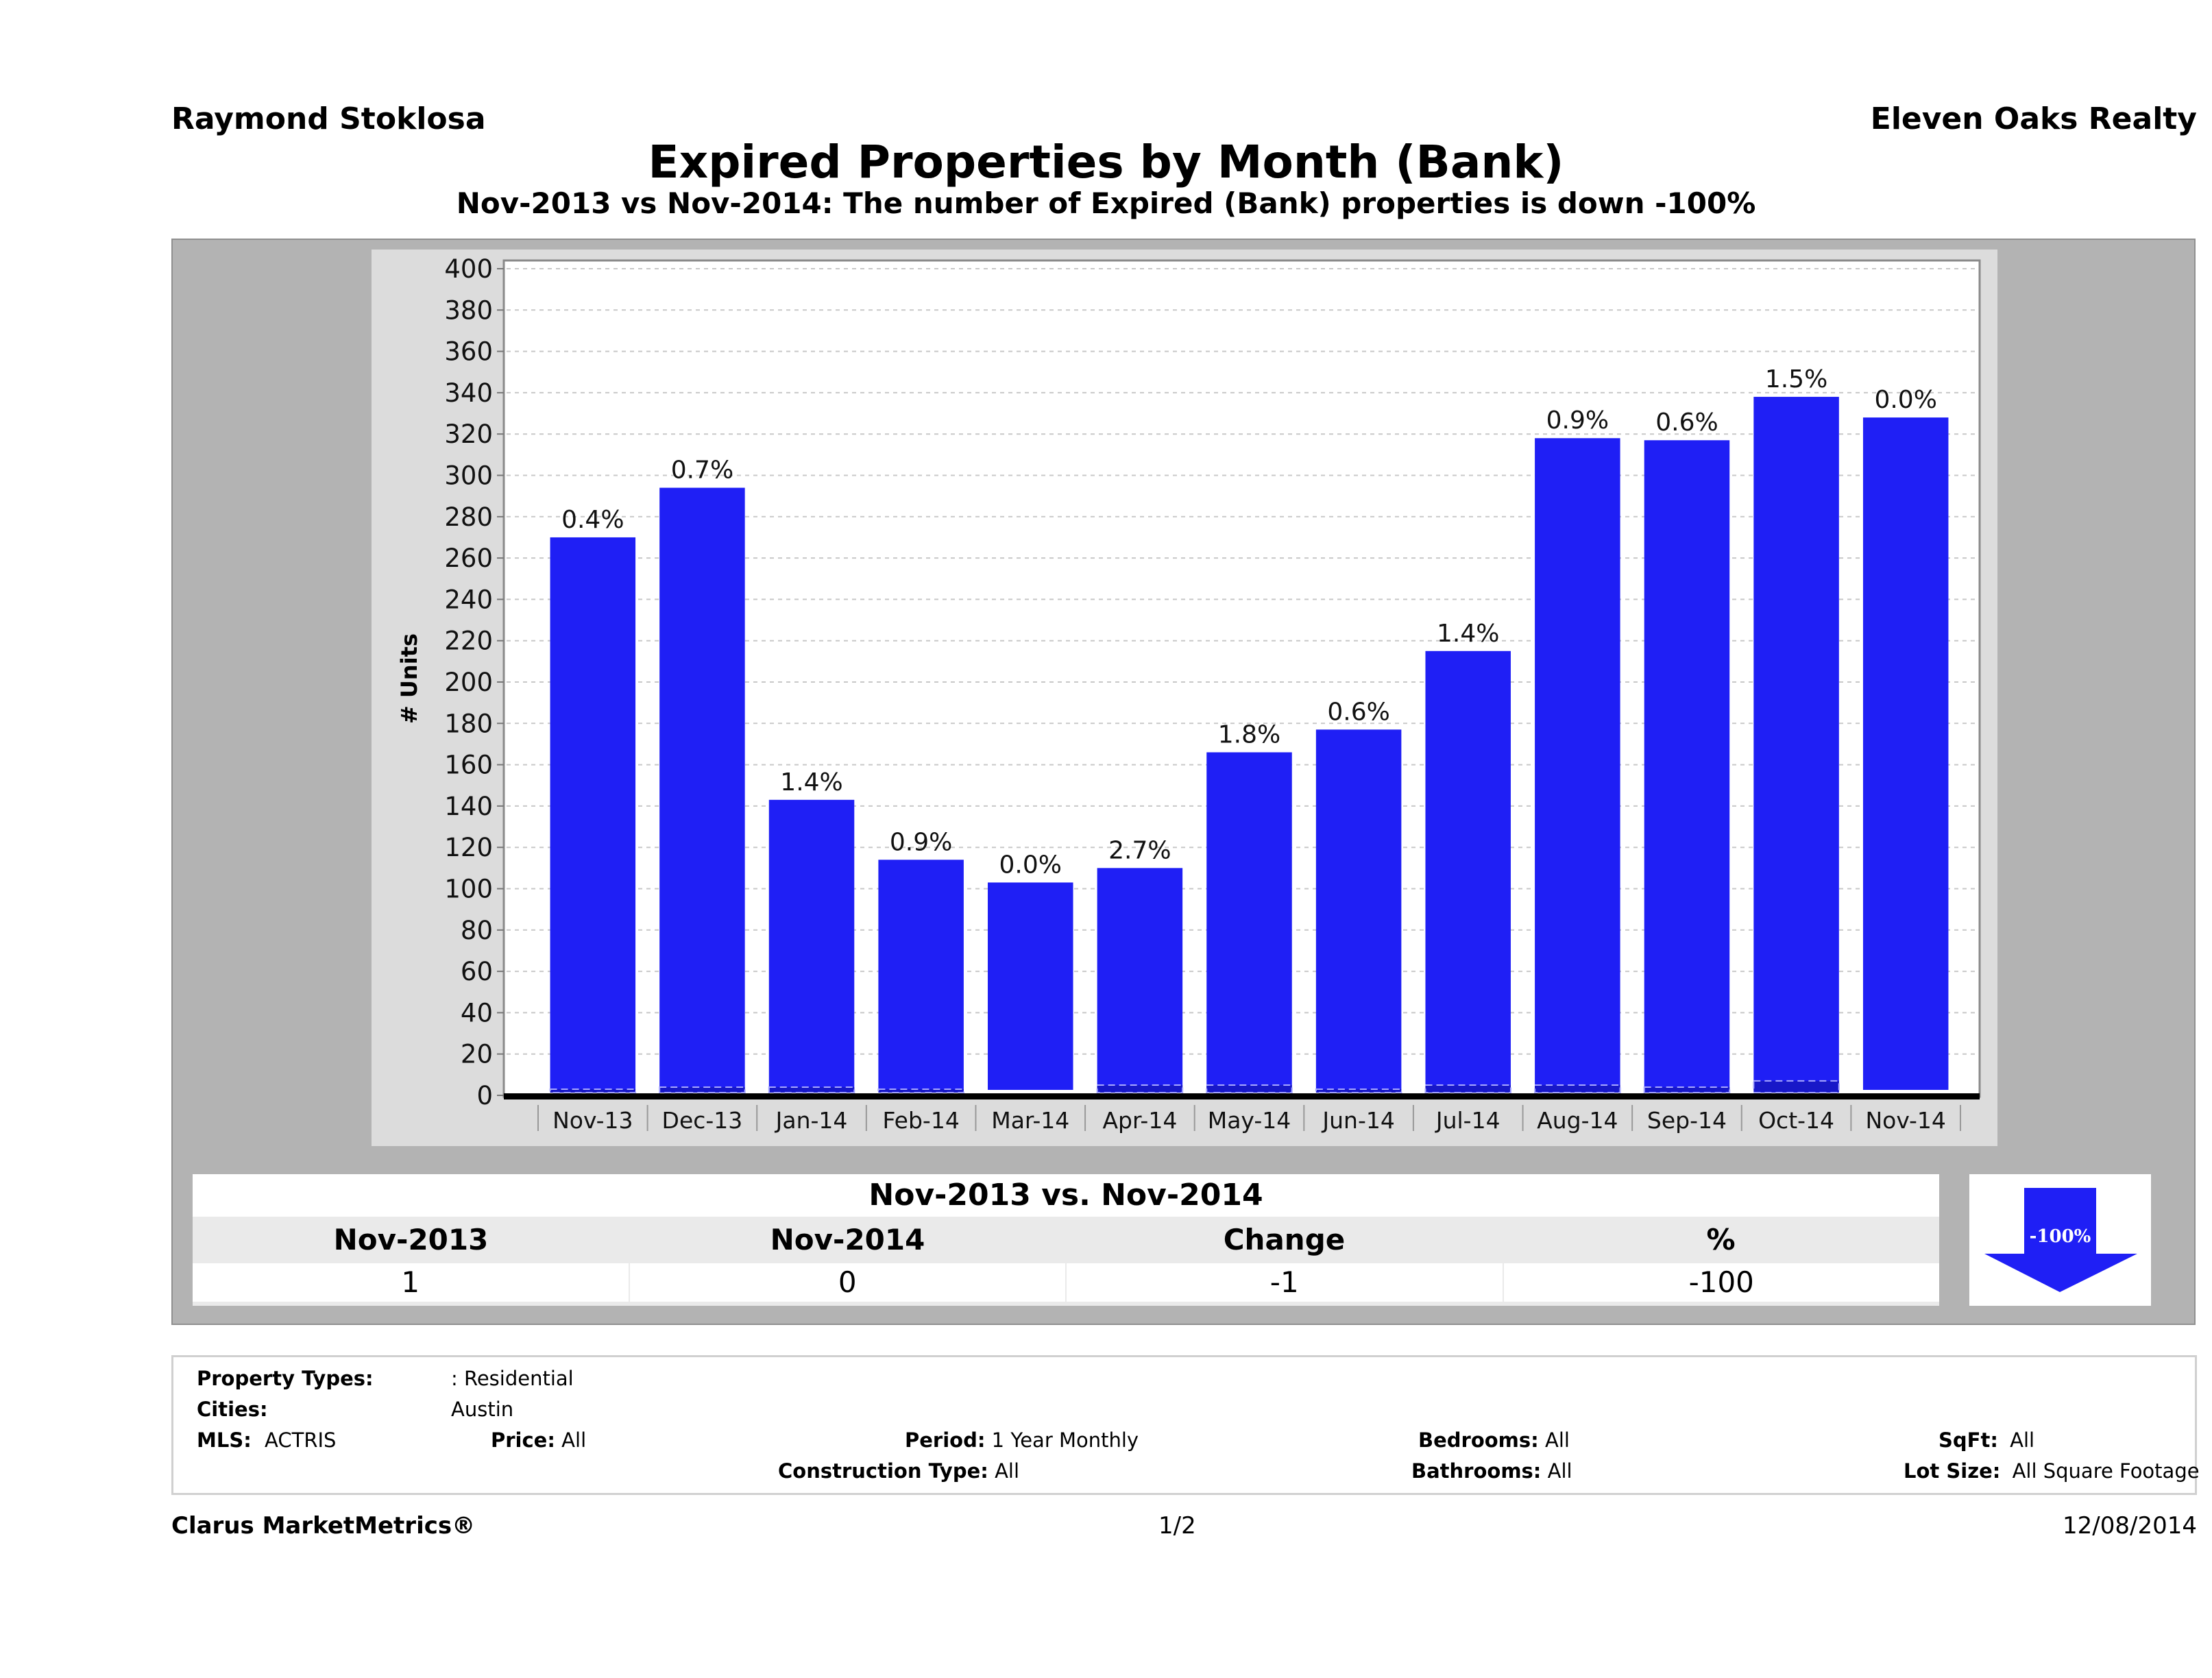 Image resolution: width=2212 pixels, height=1678 pixels. Describe the element at coordinates (411, 1282) in the screenshot. I see `value-cell: 1` at that location.